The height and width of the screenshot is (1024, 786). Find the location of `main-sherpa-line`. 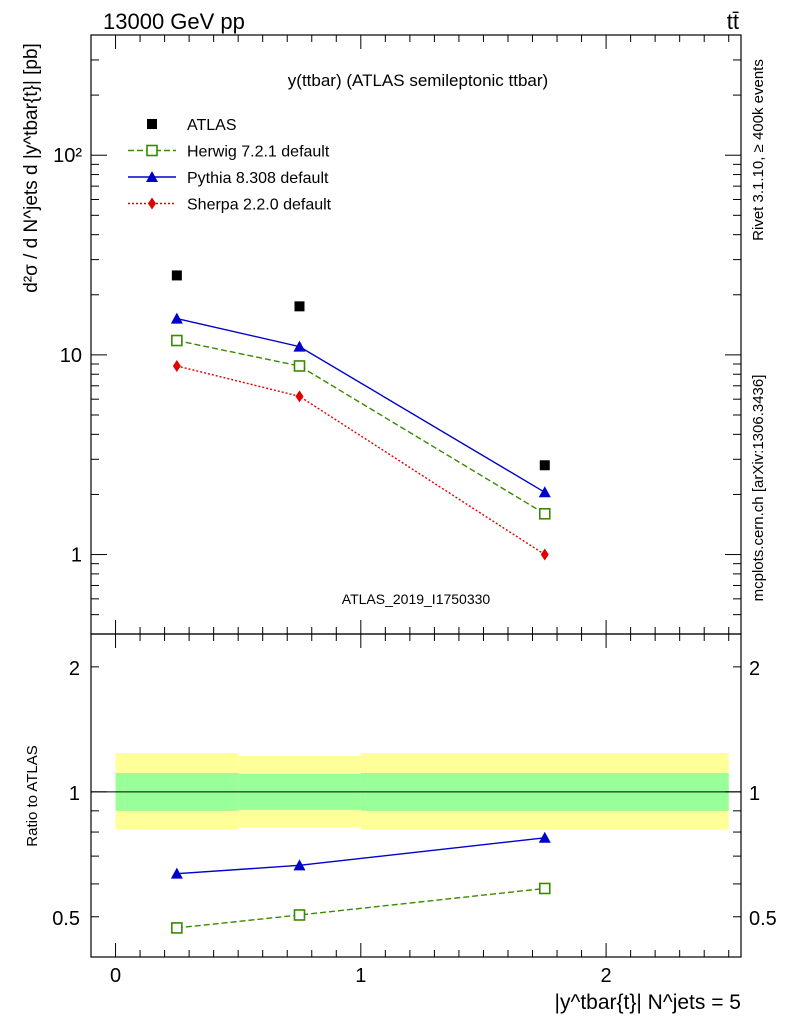

main-sherpa-line is located at coordinates (361, 460).